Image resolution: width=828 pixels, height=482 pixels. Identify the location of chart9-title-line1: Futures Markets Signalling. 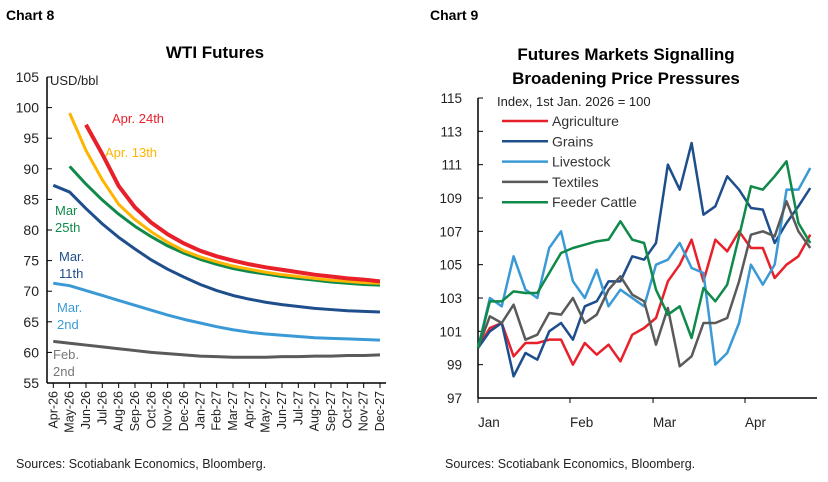
(625, 54).